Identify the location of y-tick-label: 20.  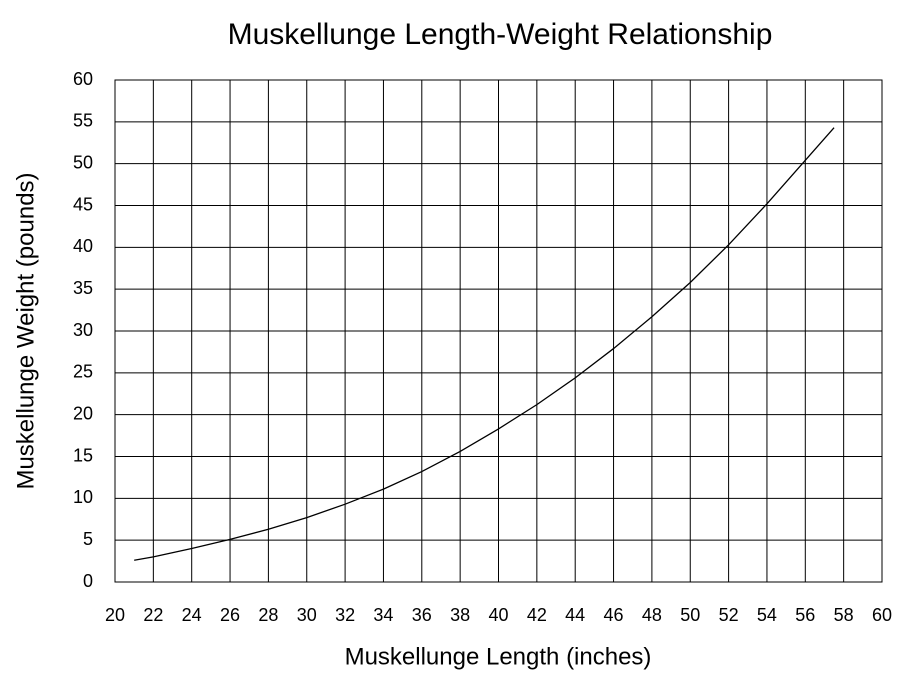
(83, 413).